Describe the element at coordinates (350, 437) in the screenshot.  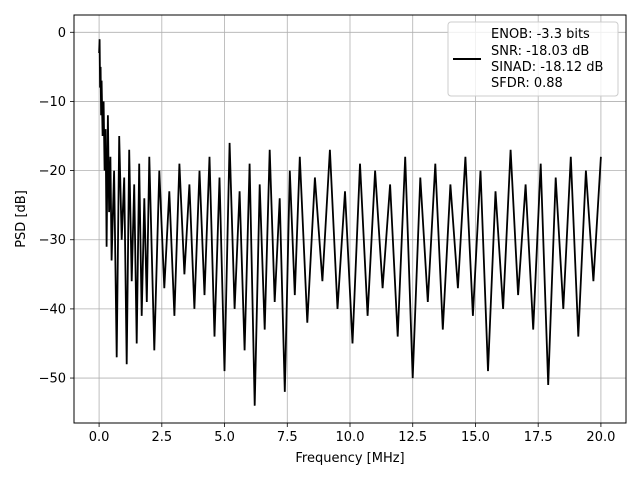
I see `x-tick-label: 10.0` at that location.